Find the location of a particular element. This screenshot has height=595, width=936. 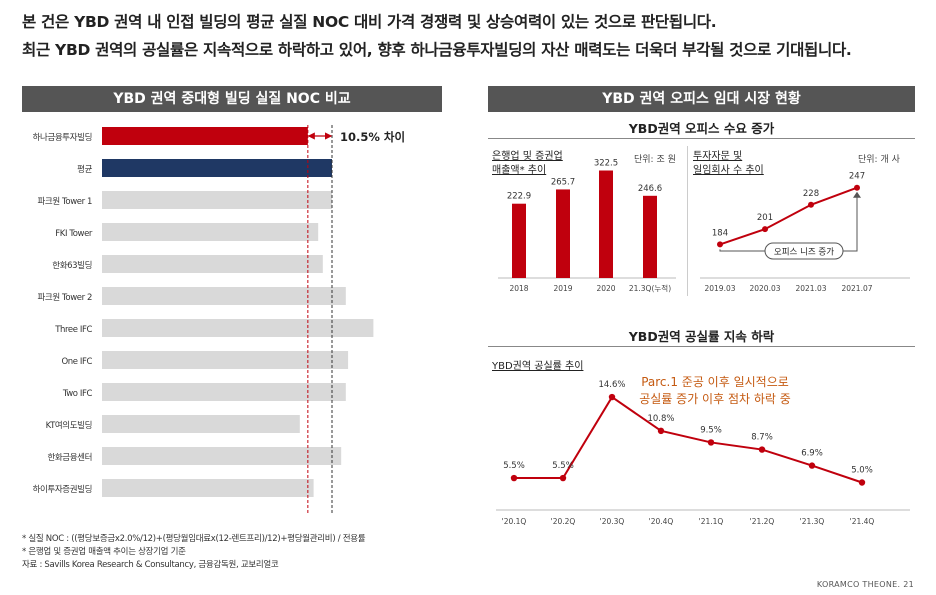

bank-value-label: 322.5 is located at coordinates (606, 164).